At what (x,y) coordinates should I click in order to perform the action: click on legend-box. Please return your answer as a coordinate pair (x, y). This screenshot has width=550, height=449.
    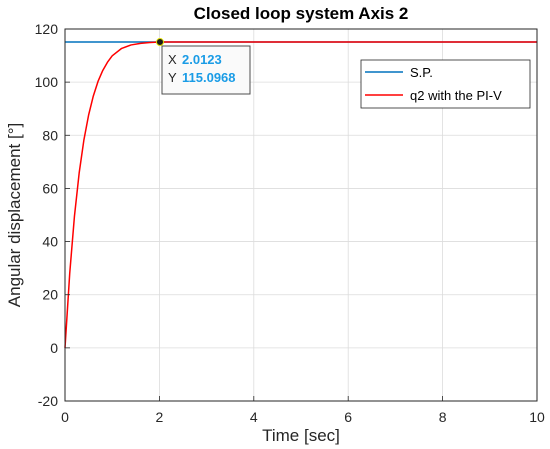
    Looking at the image, I should click on (445, 84).